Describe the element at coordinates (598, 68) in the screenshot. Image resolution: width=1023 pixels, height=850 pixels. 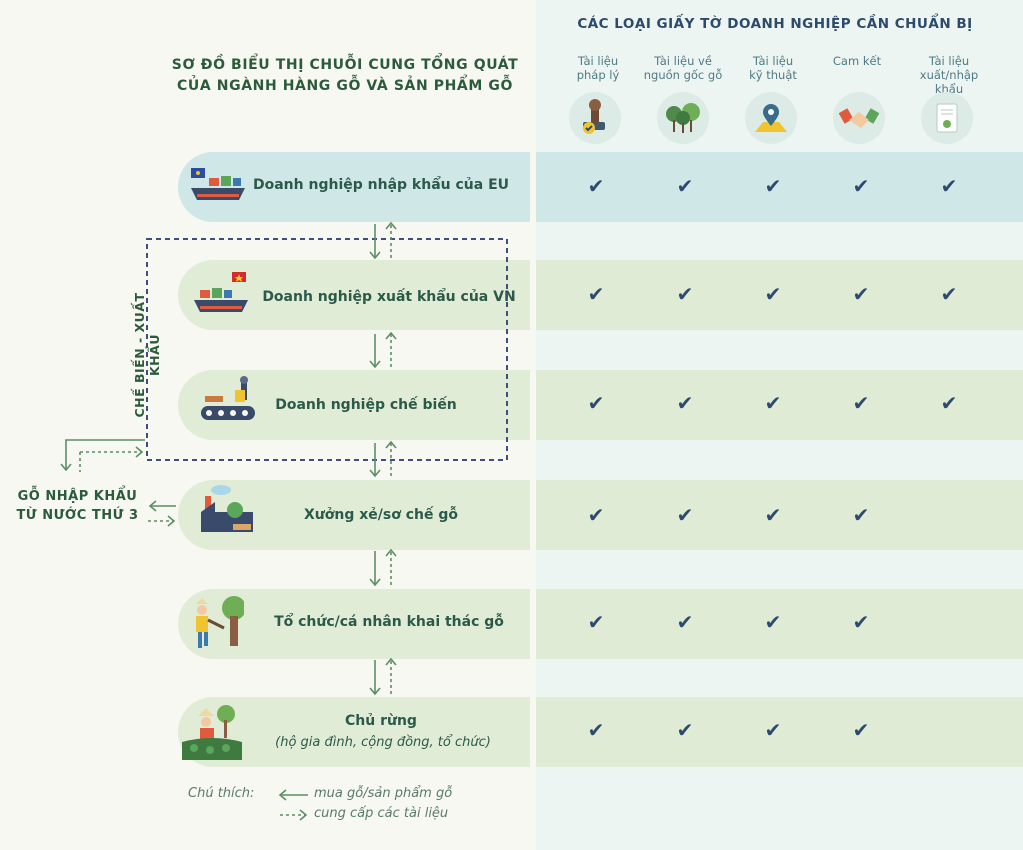
I see `col-label-legal: Tài liệu pháp lý` at that location.